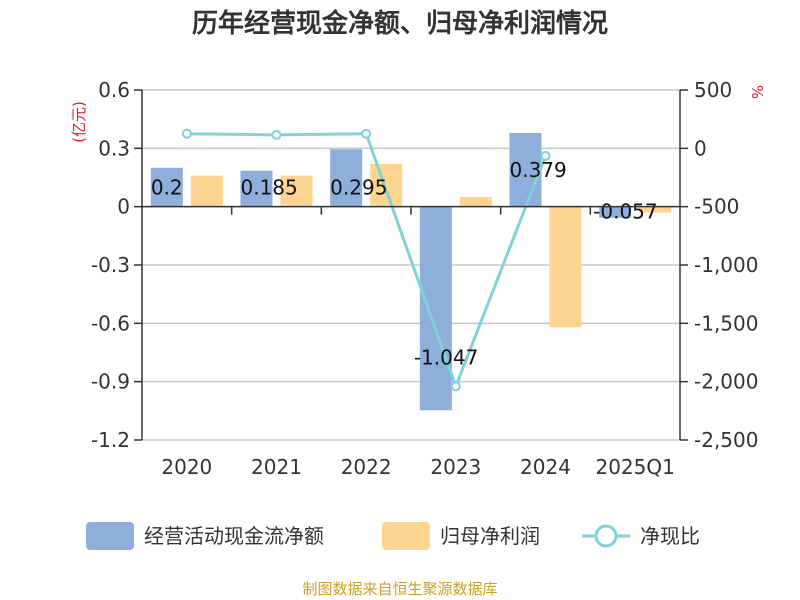 This screenshot has height=600, width=800. Describe the element at coordinates (186, 467) in the screenshot. I see `x-tick-label: 2020` at that location.